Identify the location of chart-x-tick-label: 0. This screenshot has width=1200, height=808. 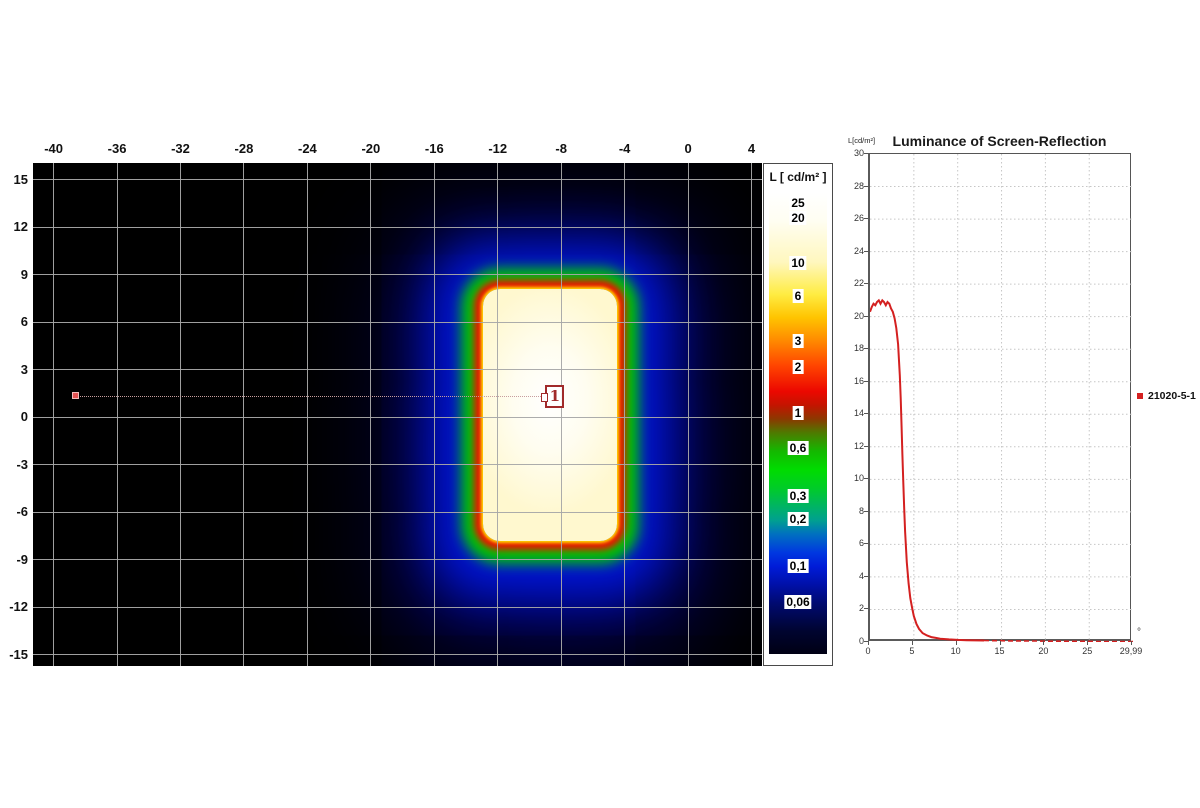
(868, 651).